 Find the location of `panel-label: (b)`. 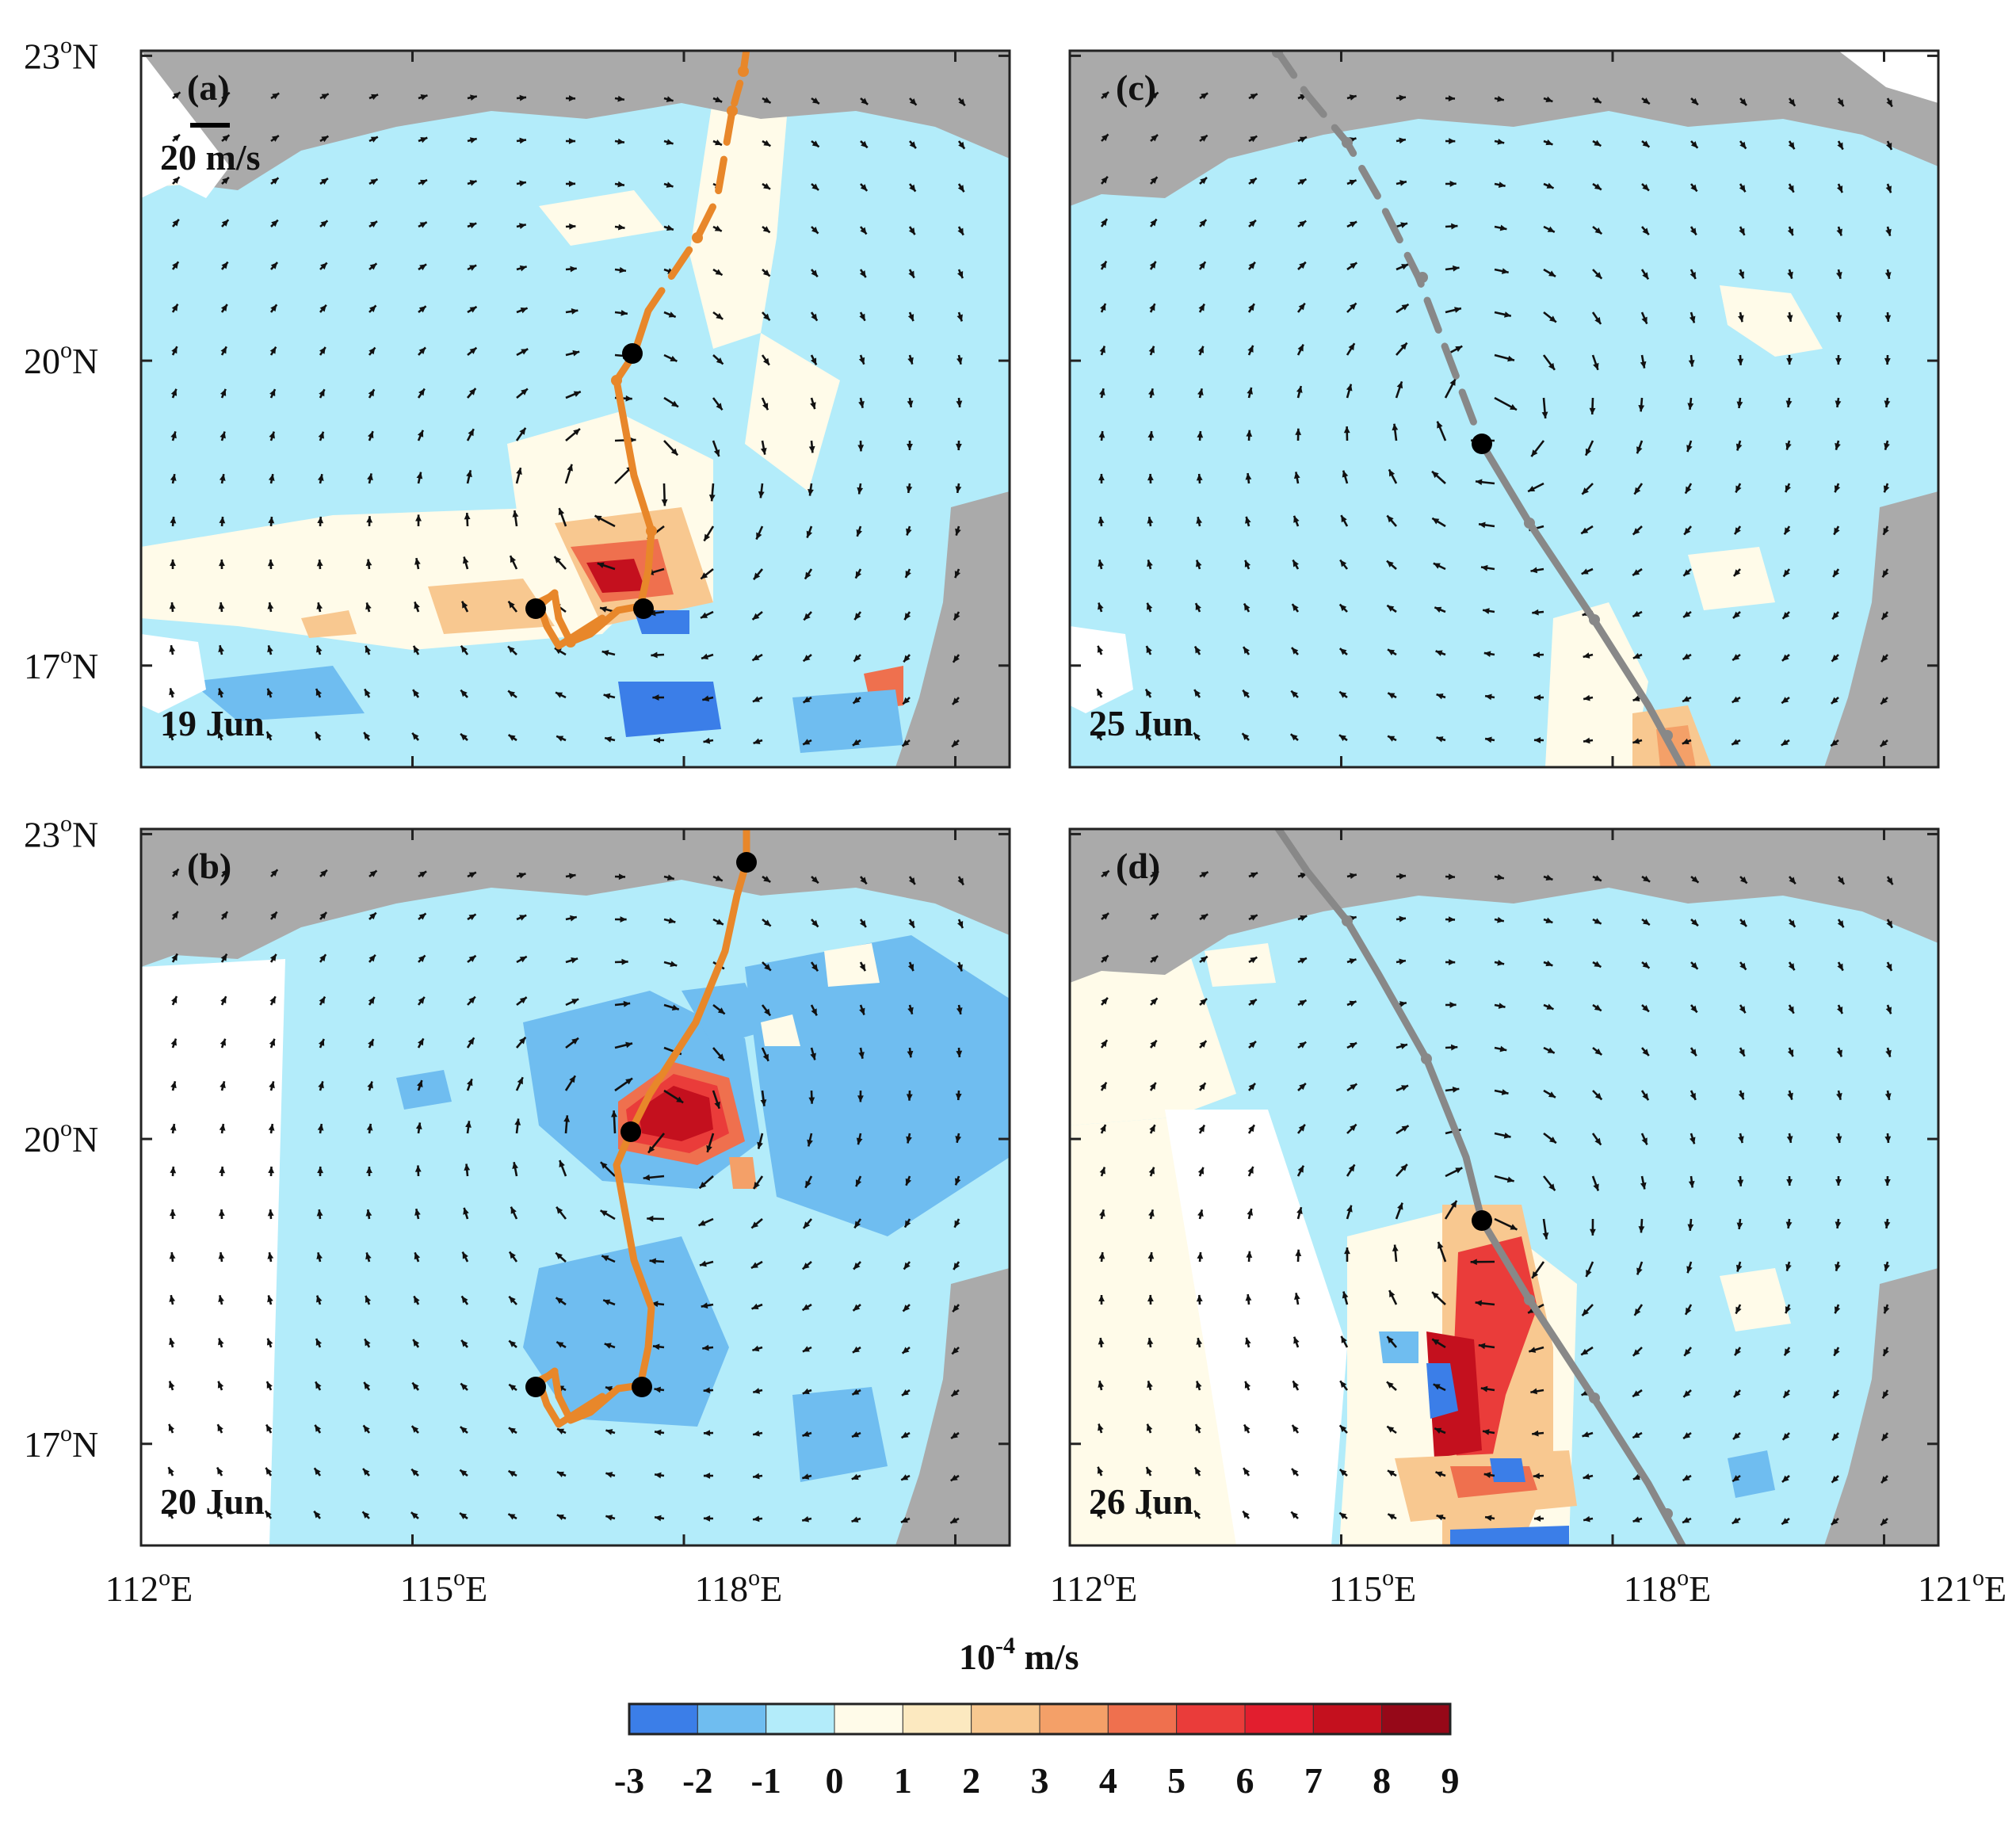

panel-label: (b) is located at coordinates (209, 866).